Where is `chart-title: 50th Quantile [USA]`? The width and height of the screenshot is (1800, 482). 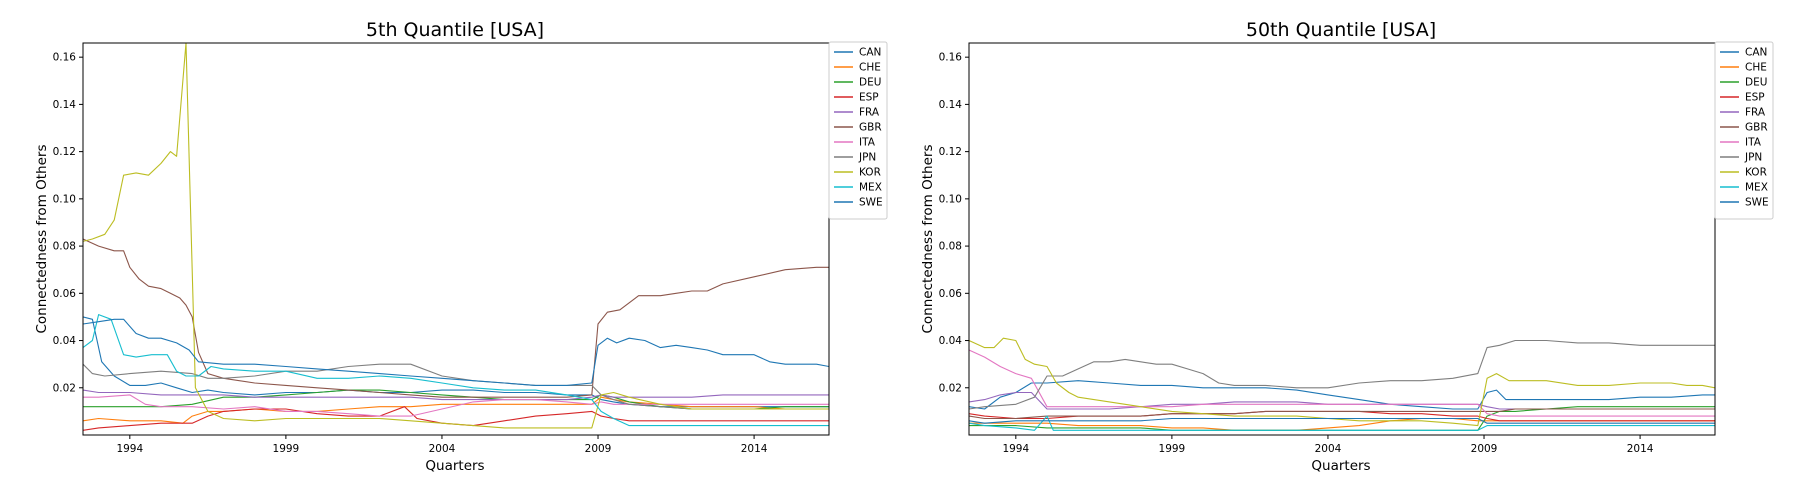 chart-title: 50th Quantile [USA] is located at coordinates (1341, 30).